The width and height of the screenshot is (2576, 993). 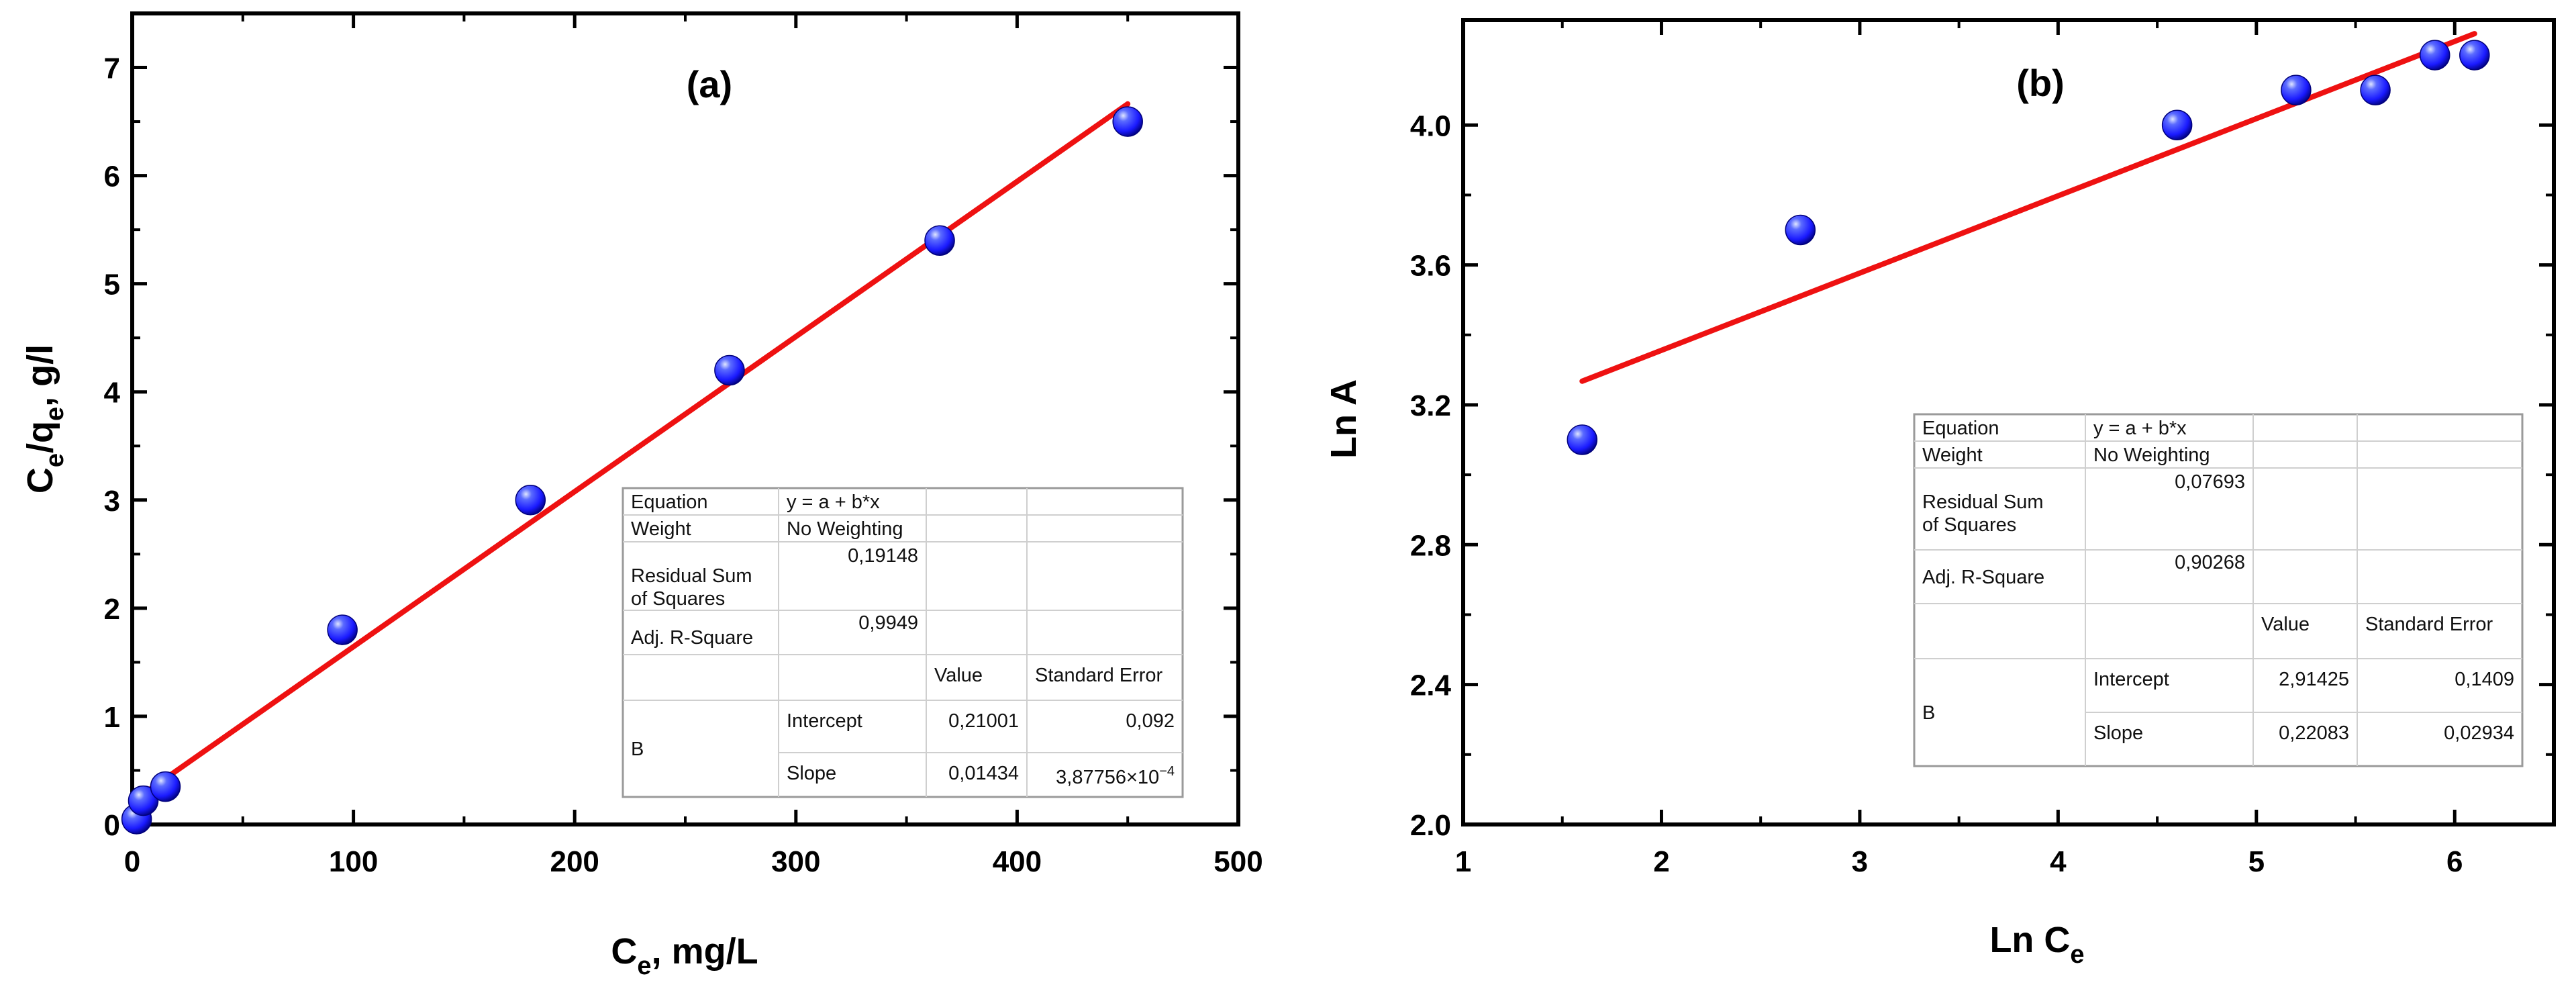 I want to click on x-axis-title: Ln Ce, so click(x=2036, y=944).